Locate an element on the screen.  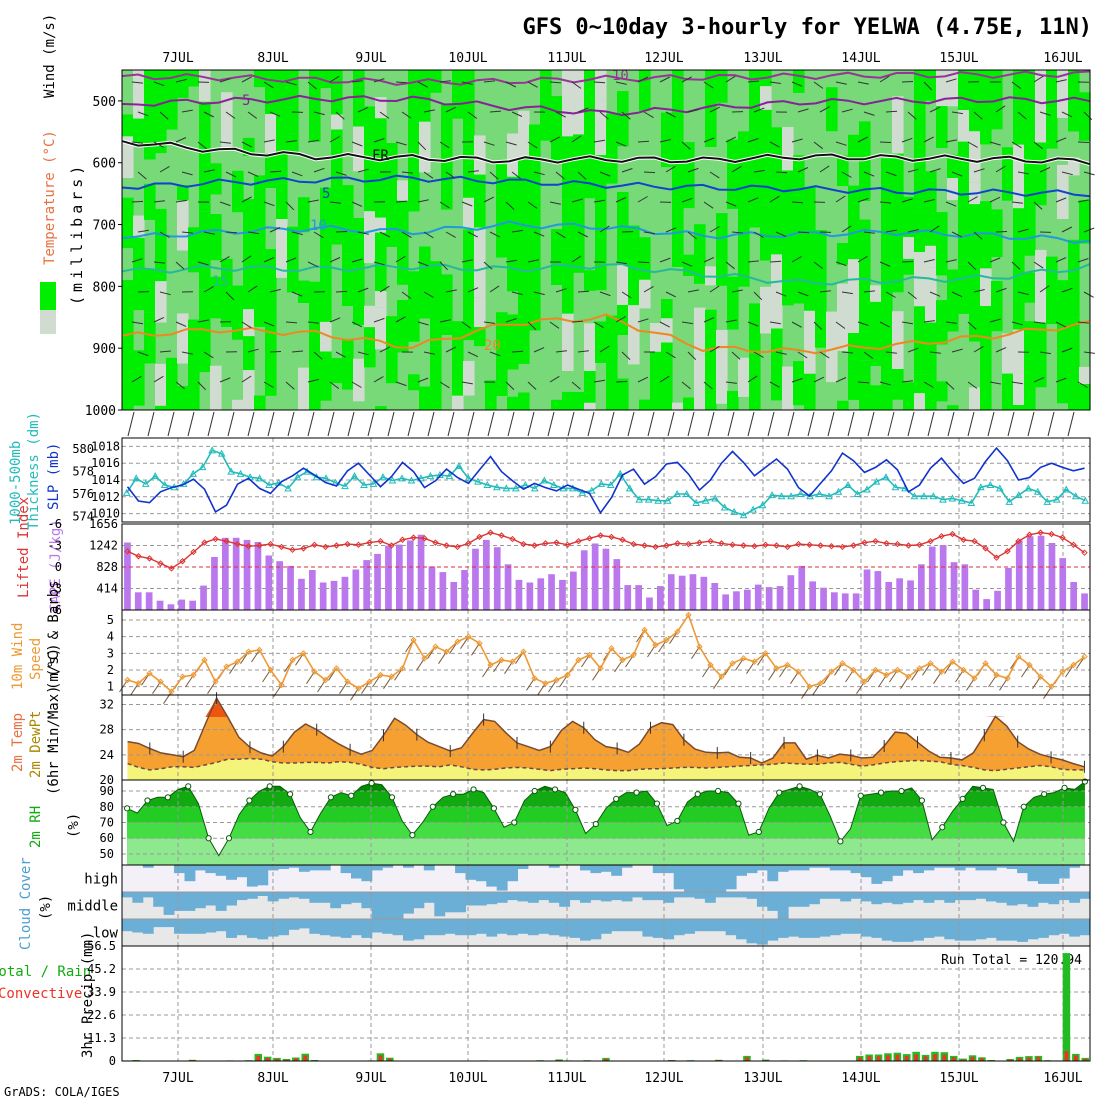
pressure-tick: 1000 is located at coordinates (100, 411).